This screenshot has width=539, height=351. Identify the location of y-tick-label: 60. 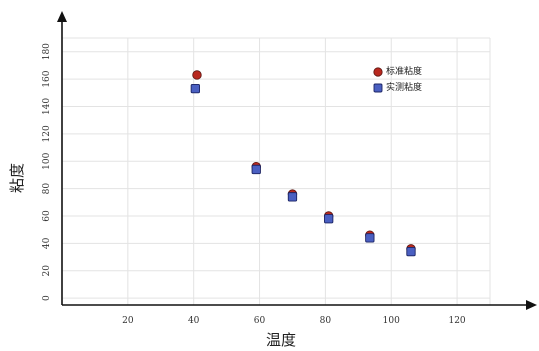
(47, 216).